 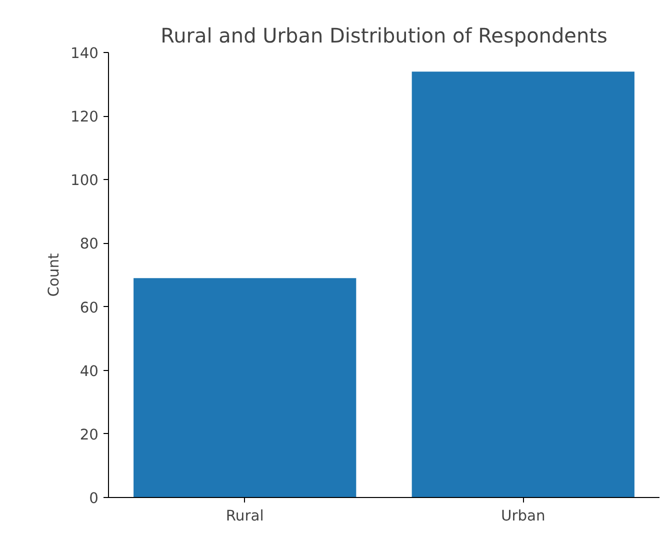 What do you see at coordinates (523, 516) in the screenshot?
I see `x-tick-label: Urban` at bounding box center [523, 516].